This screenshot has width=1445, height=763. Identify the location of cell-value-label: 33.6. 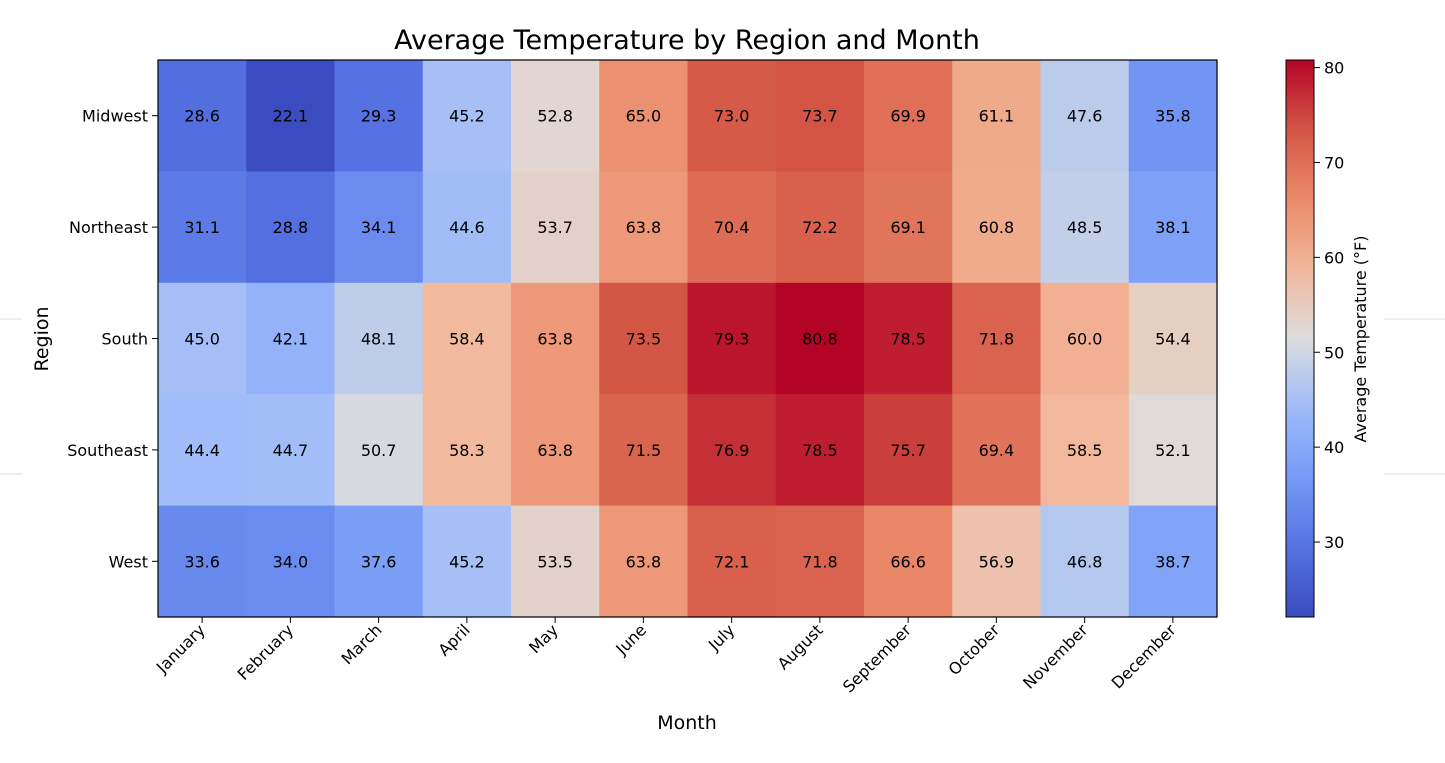
(202, 561).